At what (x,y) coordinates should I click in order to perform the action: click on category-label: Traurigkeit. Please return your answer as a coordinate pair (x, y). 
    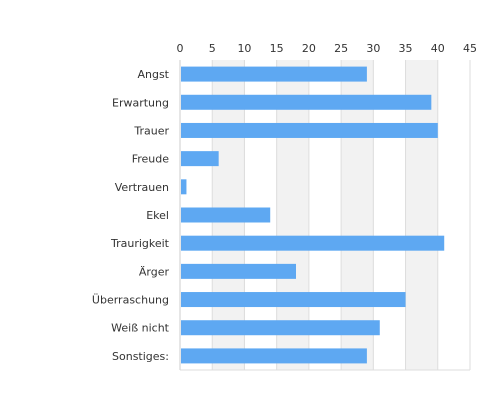
    Looking at the image, I should click on (140, 243).